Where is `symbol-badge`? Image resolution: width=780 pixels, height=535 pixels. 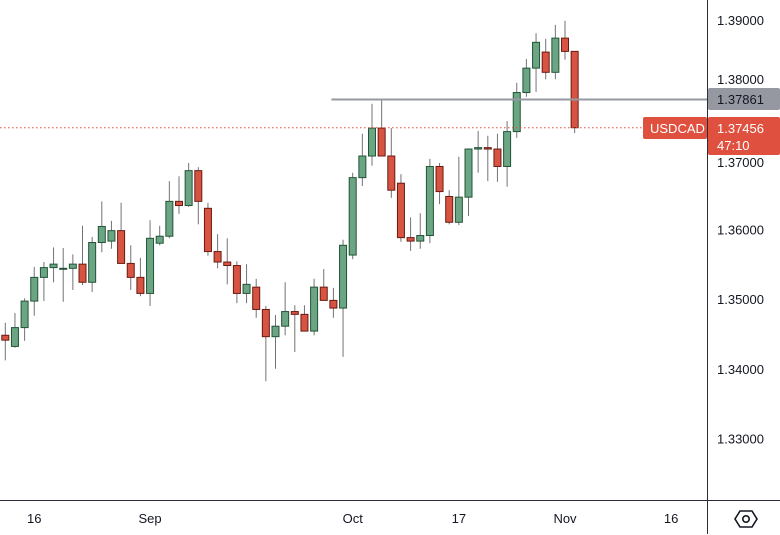 symbol-badge is located at coordinates (675, 128).